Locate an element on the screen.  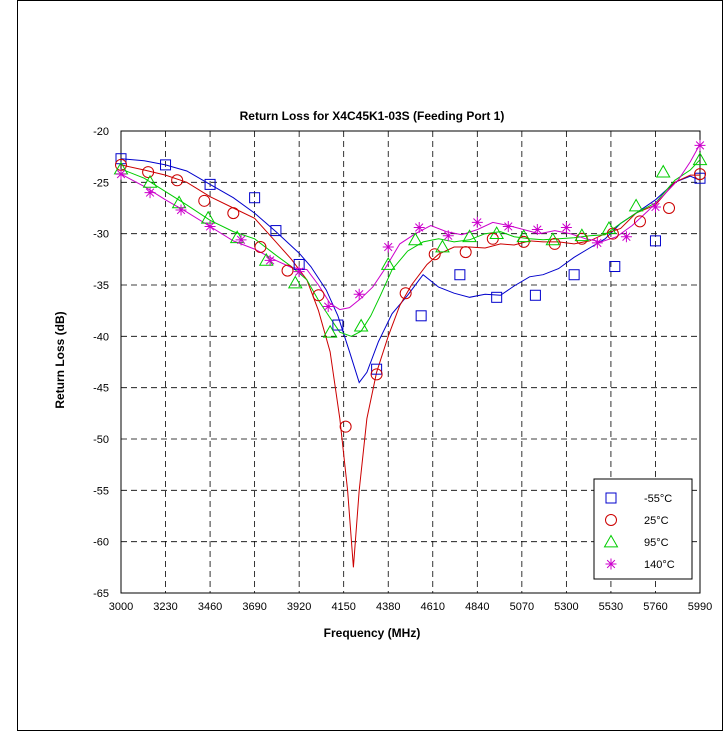
y-axis-label: Return Loss (dB) is located at coordinates (60, 359).